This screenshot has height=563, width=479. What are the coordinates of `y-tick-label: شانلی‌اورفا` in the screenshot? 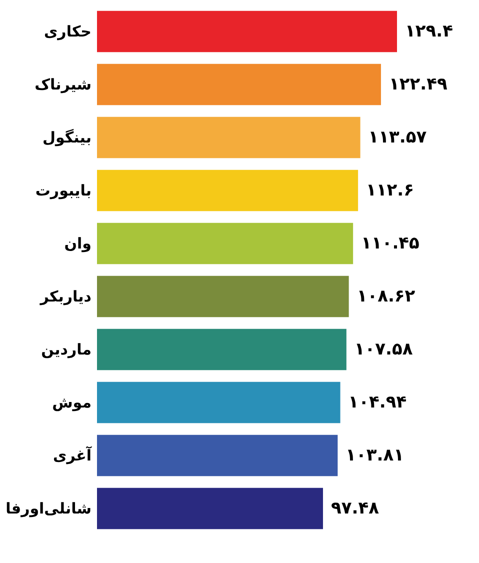 It's located at (49, 509).